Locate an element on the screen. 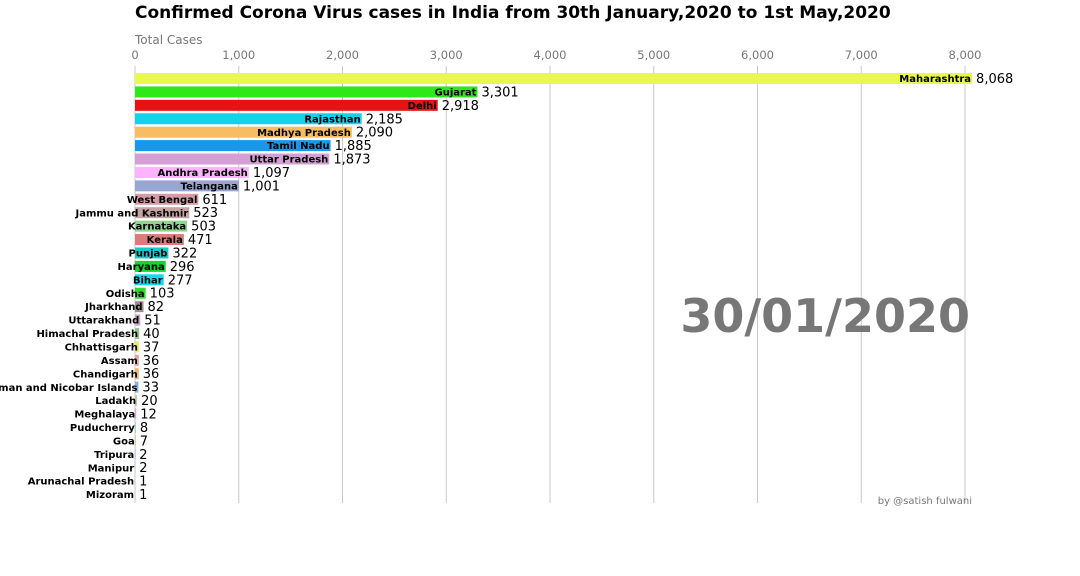 This screenshot has height=576, width=1080. bar-category-label: Tripura is located at coordinates (114, 455).